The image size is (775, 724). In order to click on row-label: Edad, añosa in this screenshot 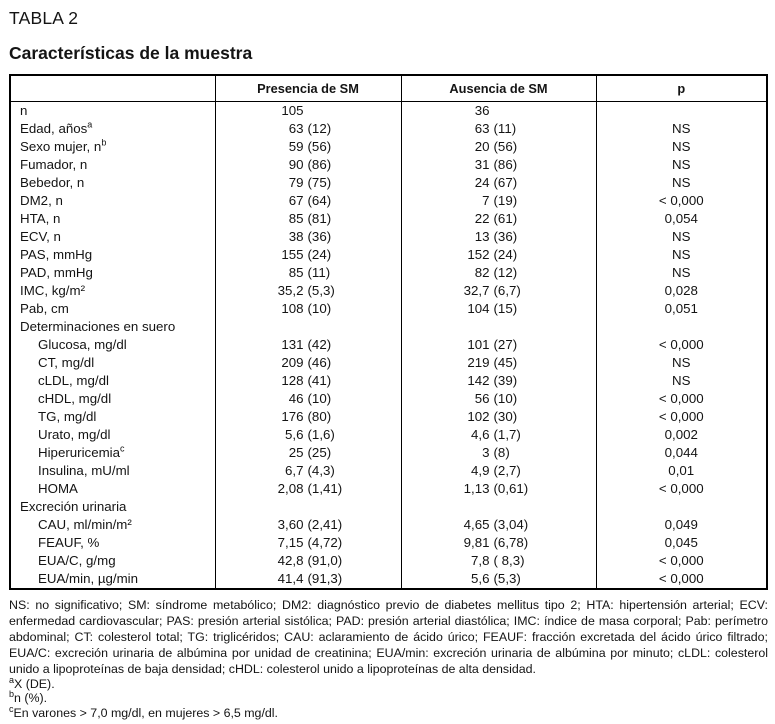, I will do `click(112, 129)`.